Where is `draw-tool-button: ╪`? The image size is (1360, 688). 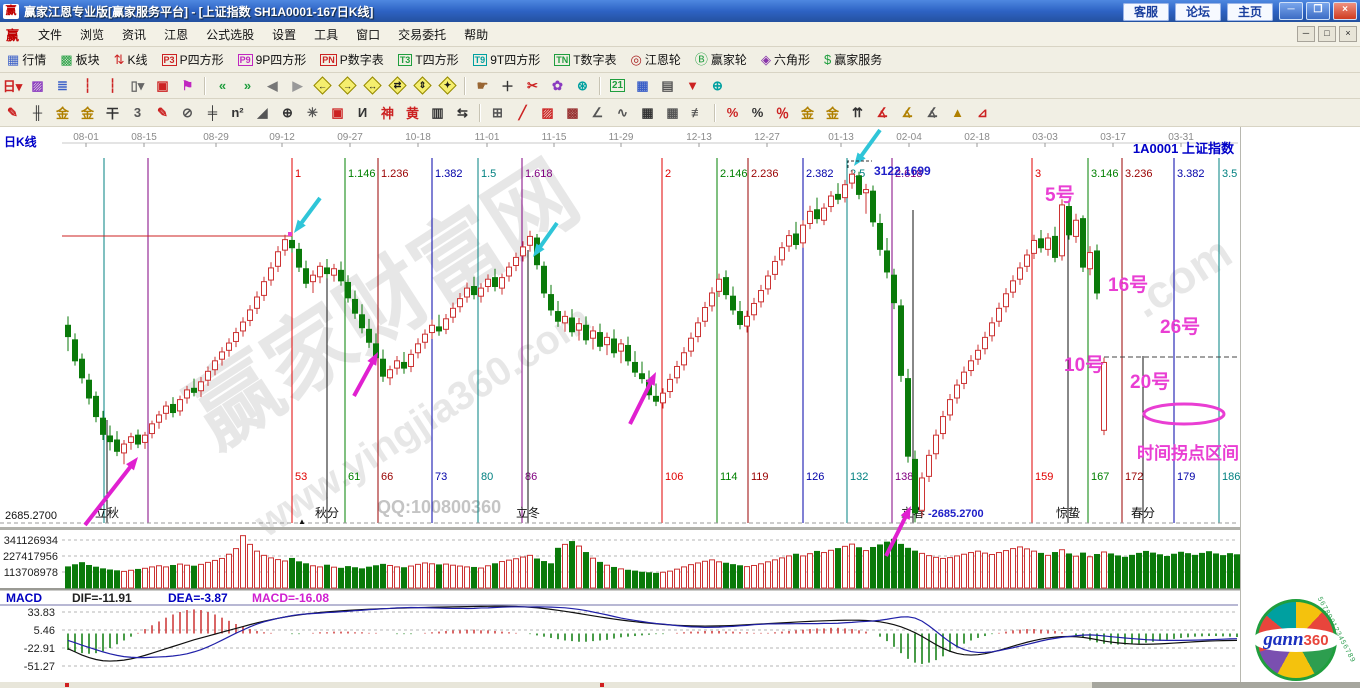
draw-tool-button: ╪ is located at coordinates (212, 112).